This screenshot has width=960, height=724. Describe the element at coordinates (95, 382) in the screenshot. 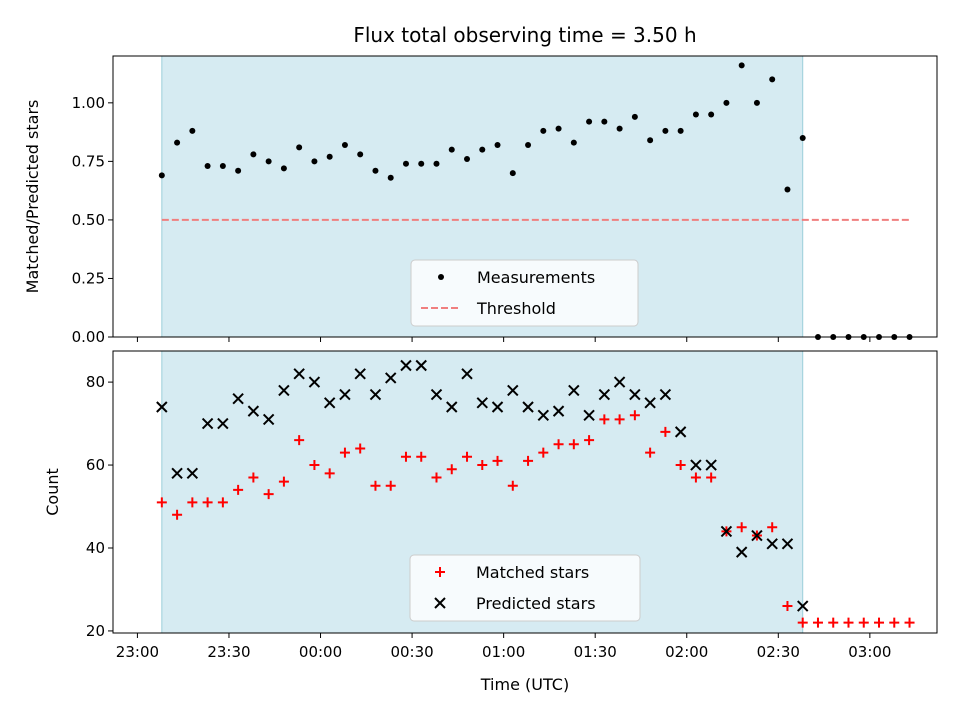

I see `y-tick-label: 80` at that location.